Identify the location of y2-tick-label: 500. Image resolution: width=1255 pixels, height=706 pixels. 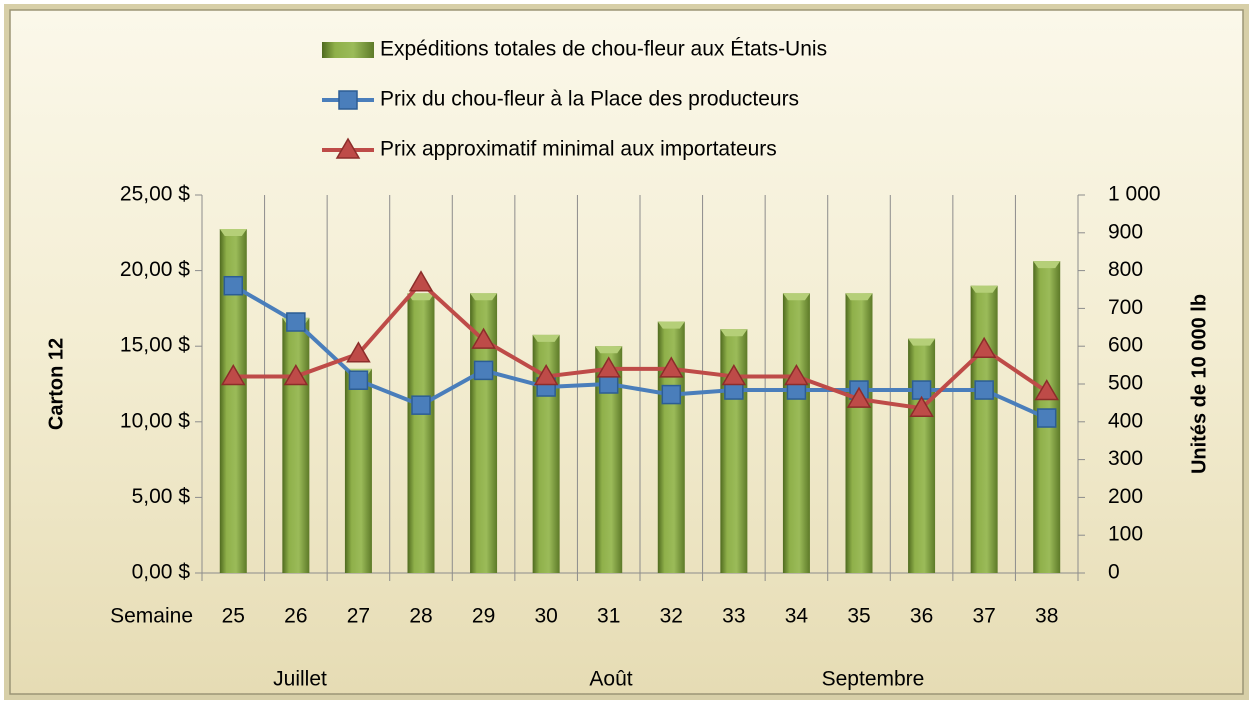
(1125, 383).